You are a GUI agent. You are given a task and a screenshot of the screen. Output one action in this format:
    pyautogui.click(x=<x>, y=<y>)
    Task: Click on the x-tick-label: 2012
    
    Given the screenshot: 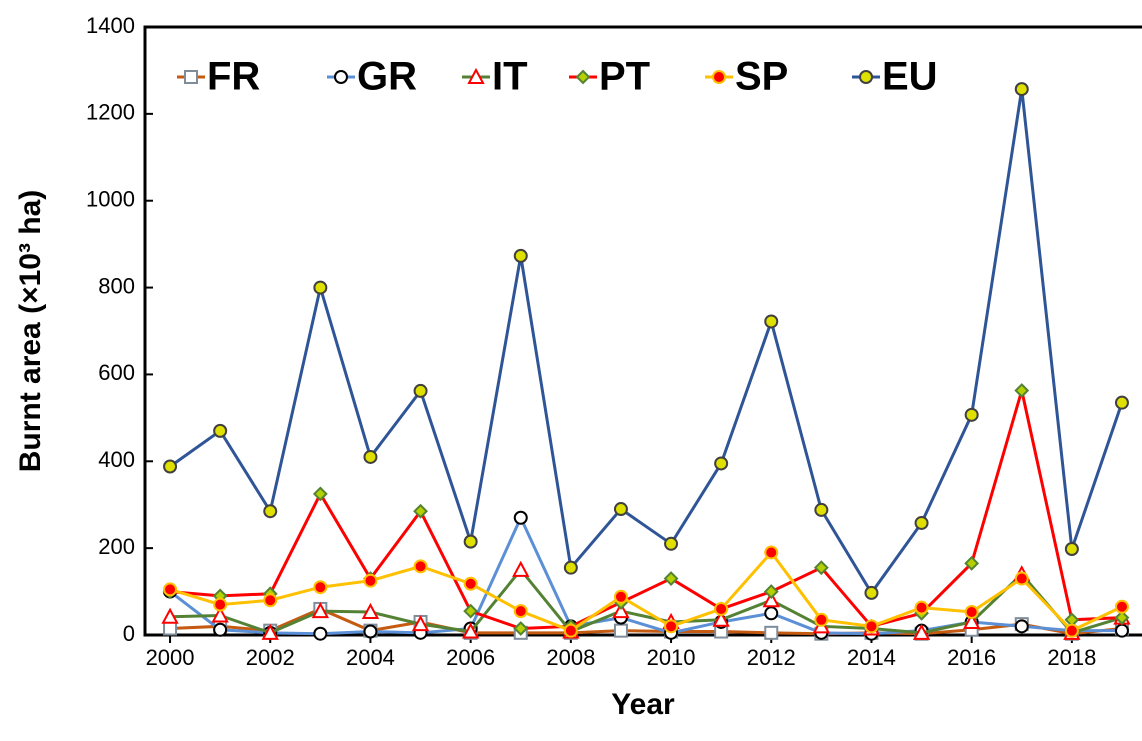 What is the action you would take?
    pyautogui.click(x=771, y=657)
    